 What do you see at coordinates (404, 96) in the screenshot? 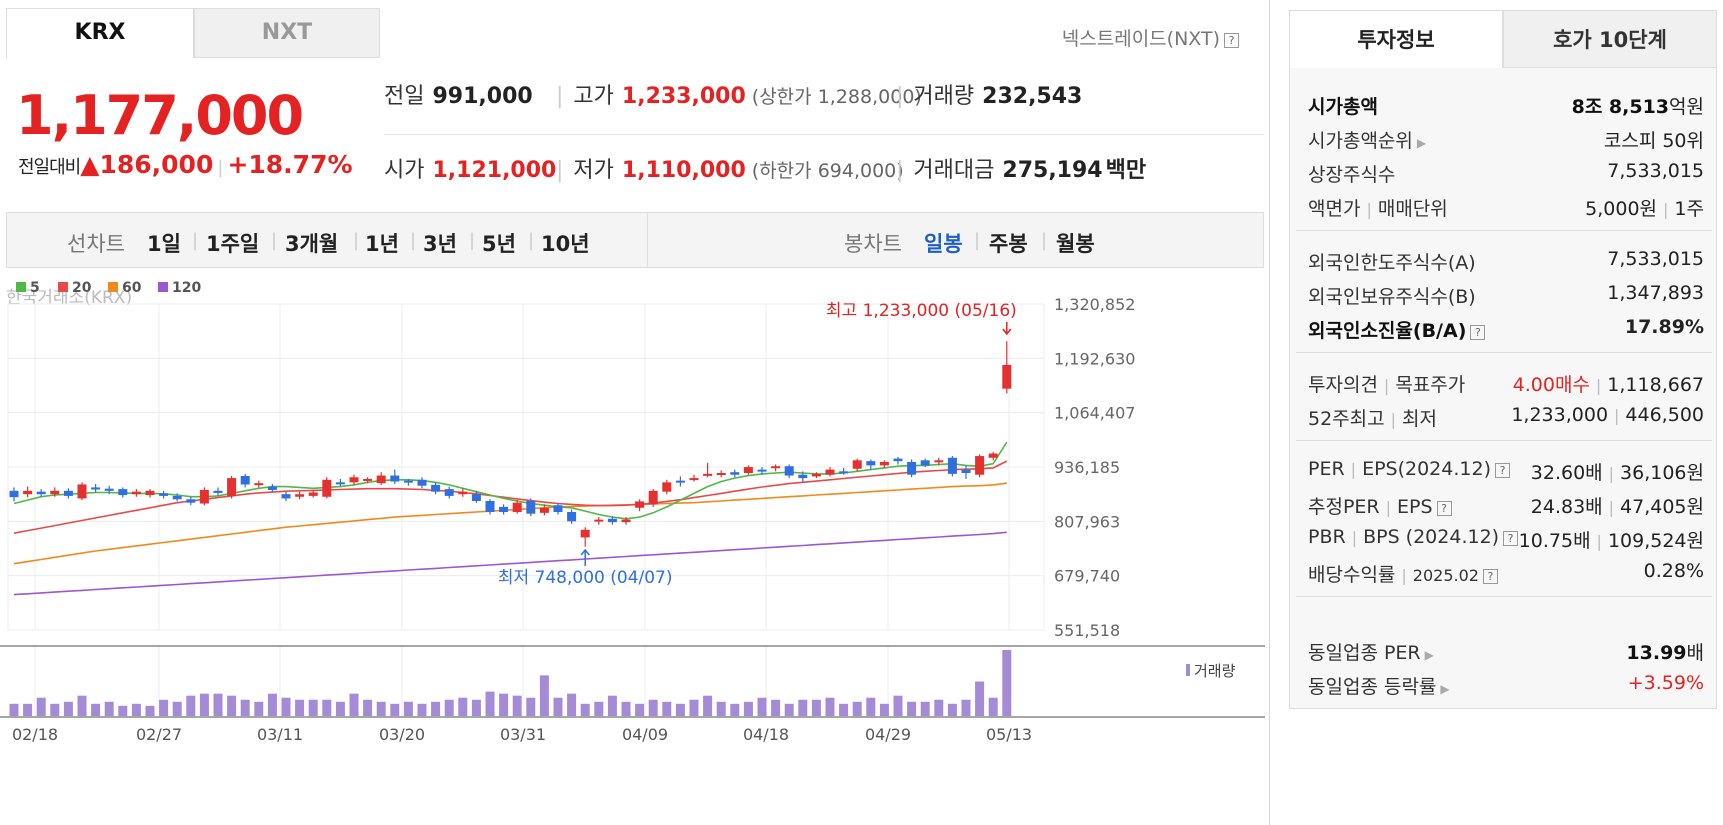
I see `prev-close-label: 전일` at bounding box center [404, 96].